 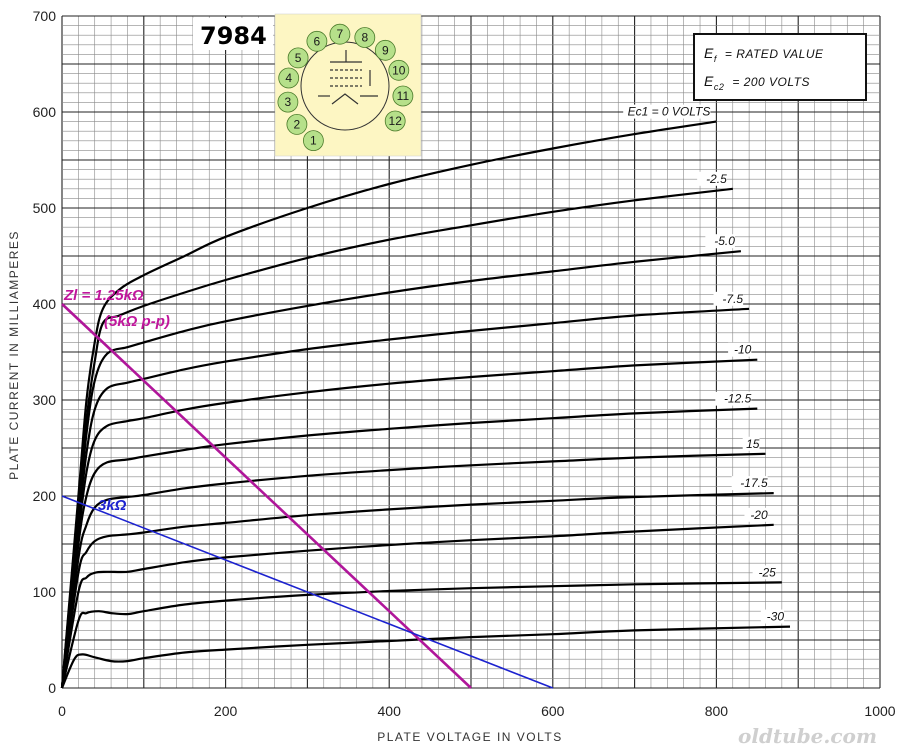 I want to click on curve-label: -5.0, so click(x=724, y=241).